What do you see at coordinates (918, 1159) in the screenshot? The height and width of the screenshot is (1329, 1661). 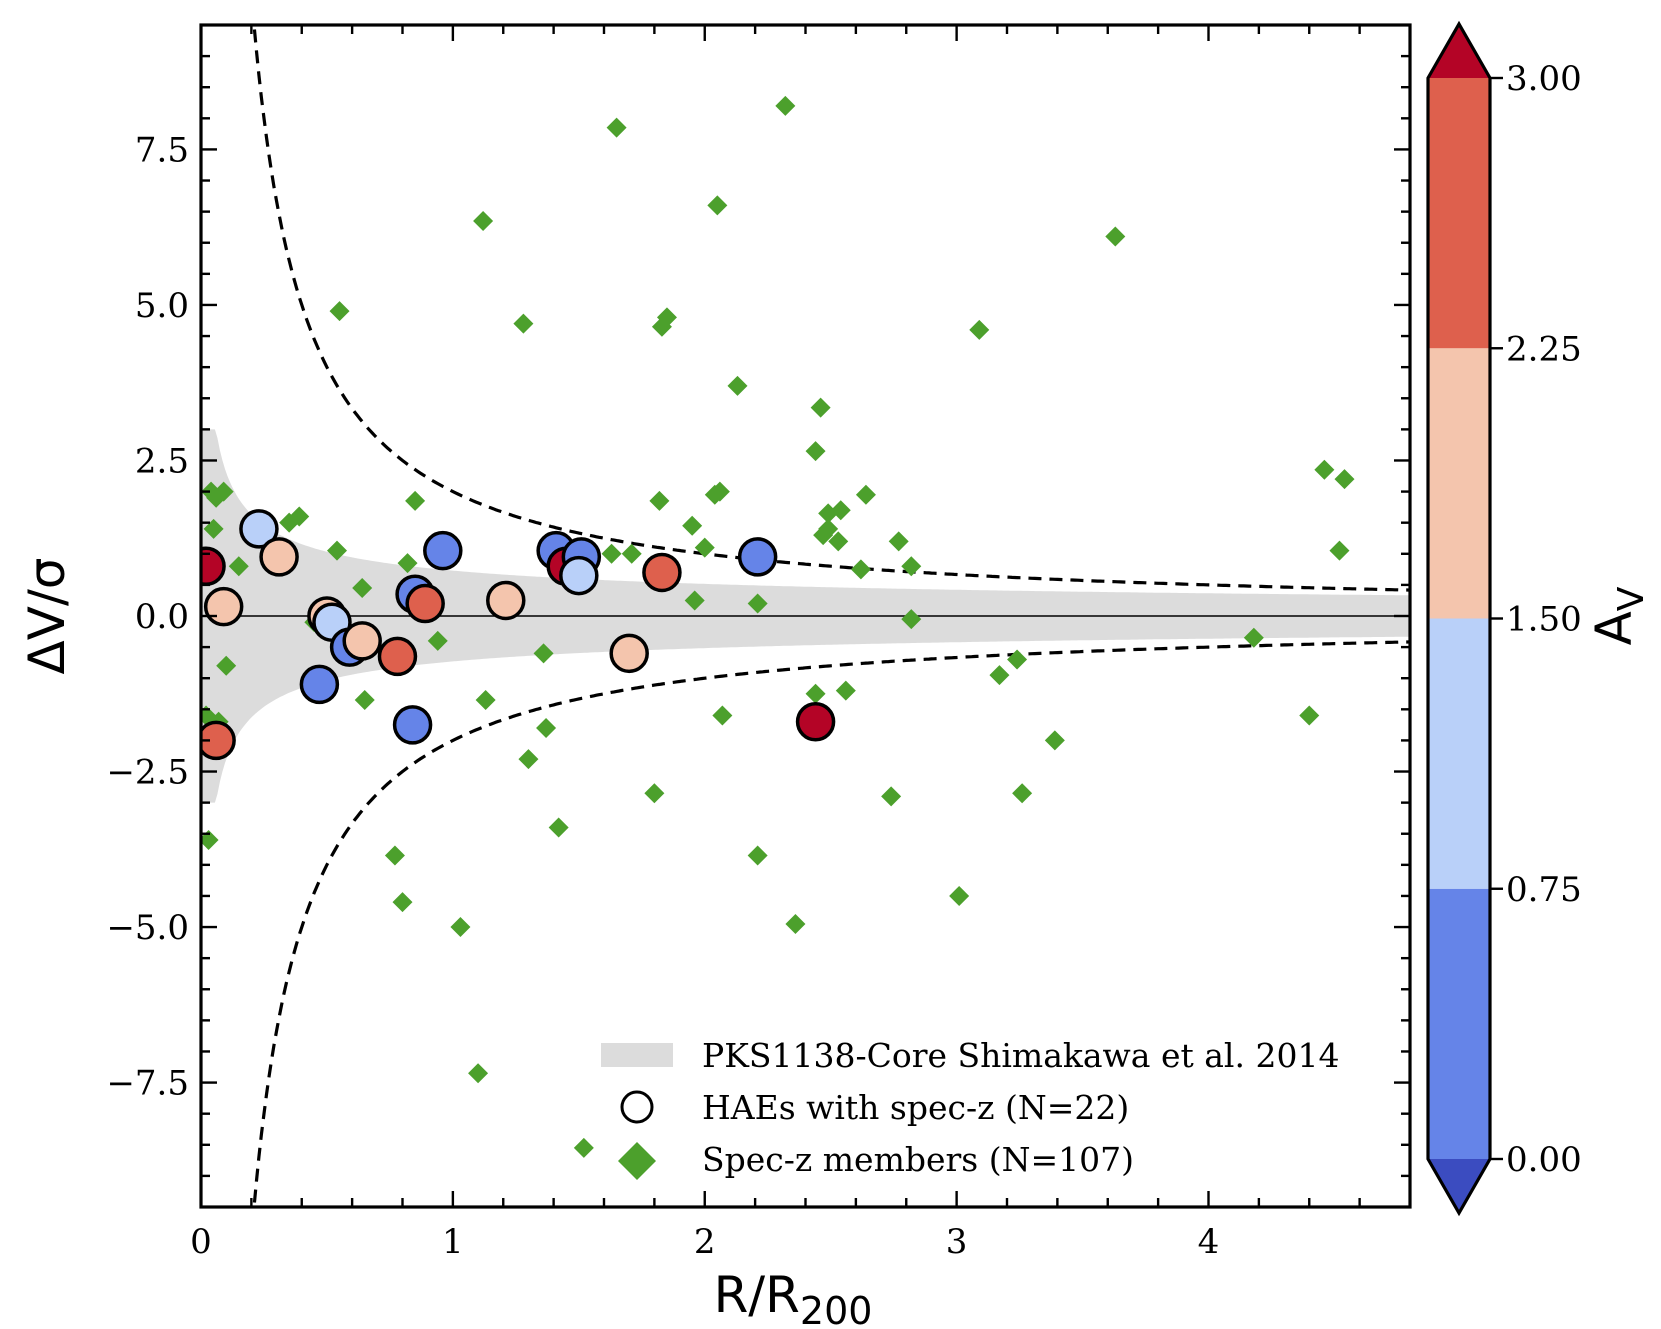 I see `legend-label-spec-z: Spec-z members (N=107)` at bounding box center [918, 1159].